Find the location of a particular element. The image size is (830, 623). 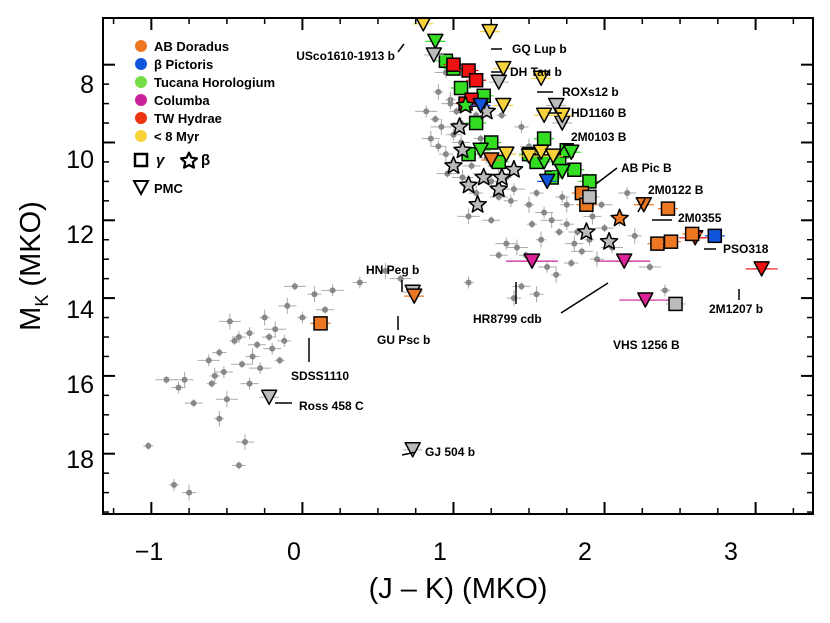

annotation-ab-pic: AB Pic B is located at coordinates (646, 168).